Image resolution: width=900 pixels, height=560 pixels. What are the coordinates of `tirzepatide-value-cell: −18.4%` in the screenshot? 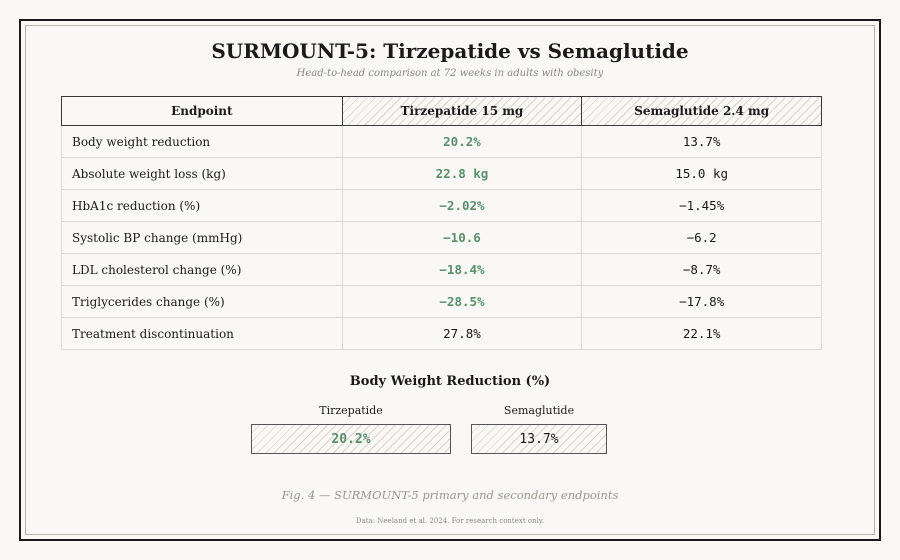 It's located at (462, 269).